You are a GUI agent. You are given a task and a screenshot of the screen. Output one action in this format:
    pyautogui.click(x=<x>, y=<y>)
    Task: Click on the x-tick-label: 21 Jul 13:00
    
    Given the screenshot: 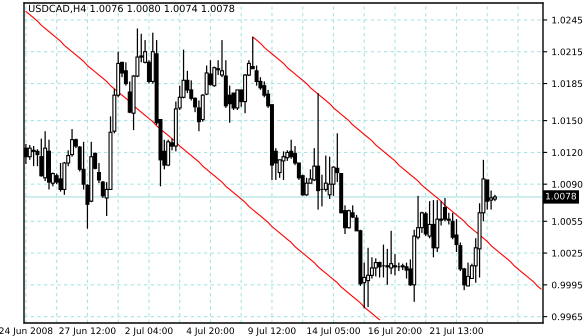 What is the action you would take?
    pyautogui.click(x=456, y=331)
    